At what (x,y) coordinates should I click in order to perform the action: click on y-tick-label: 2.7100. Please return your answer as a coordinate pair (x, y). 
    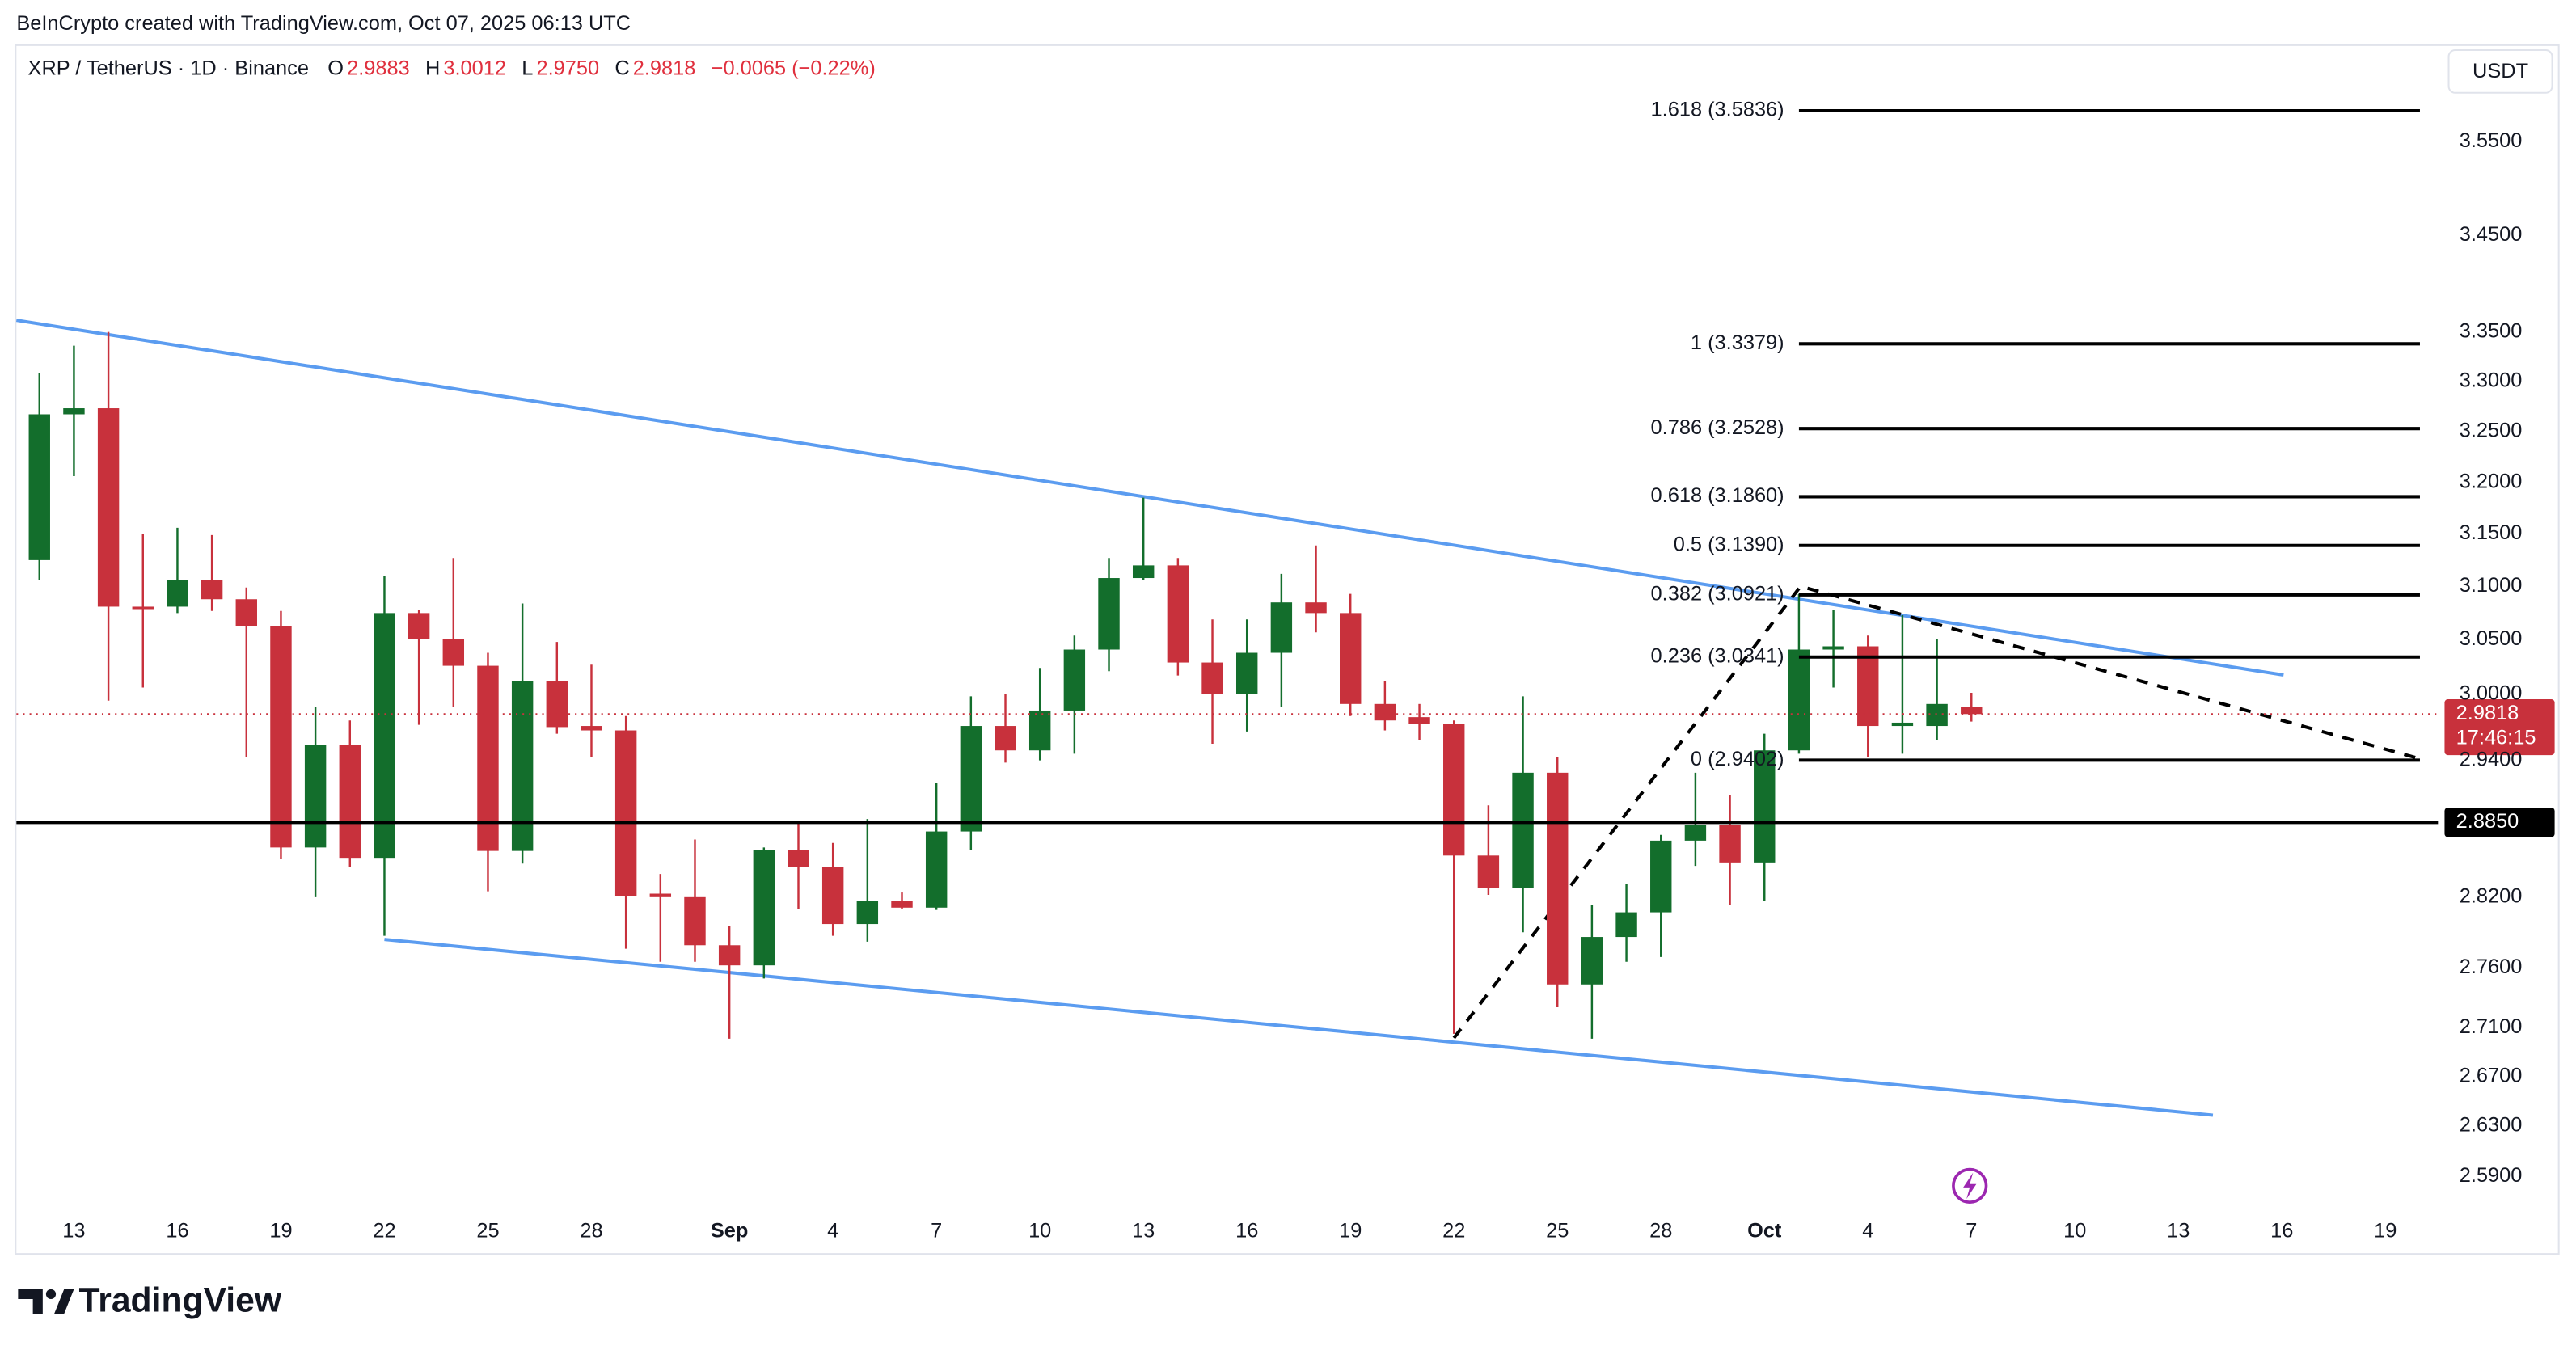
    Looking at the image, I should click on (2491, 1026).